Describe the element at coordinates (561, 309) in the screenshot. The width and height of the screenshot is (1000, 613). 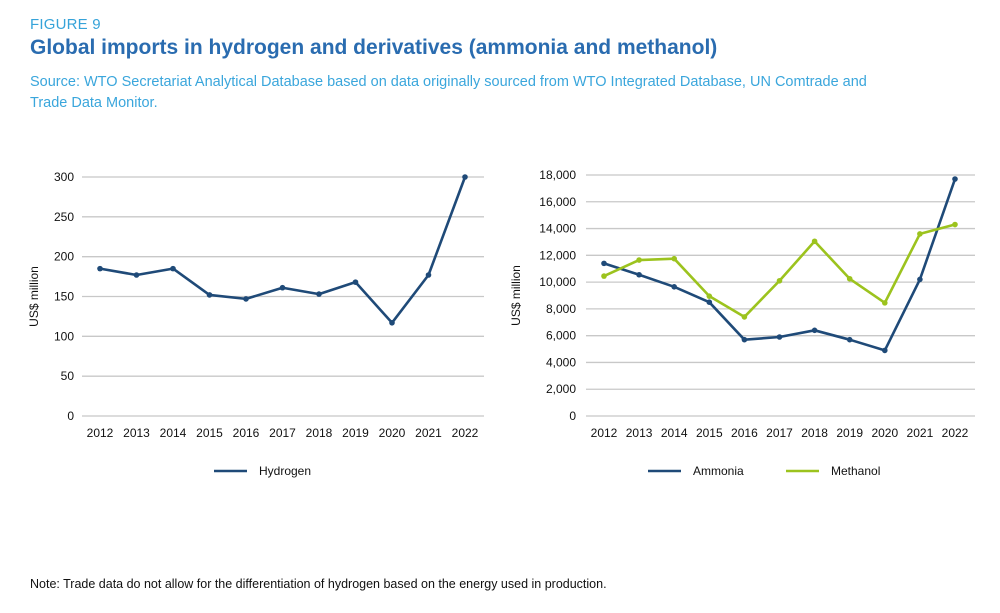
I see `y-tick-label: 8,000` at that location.